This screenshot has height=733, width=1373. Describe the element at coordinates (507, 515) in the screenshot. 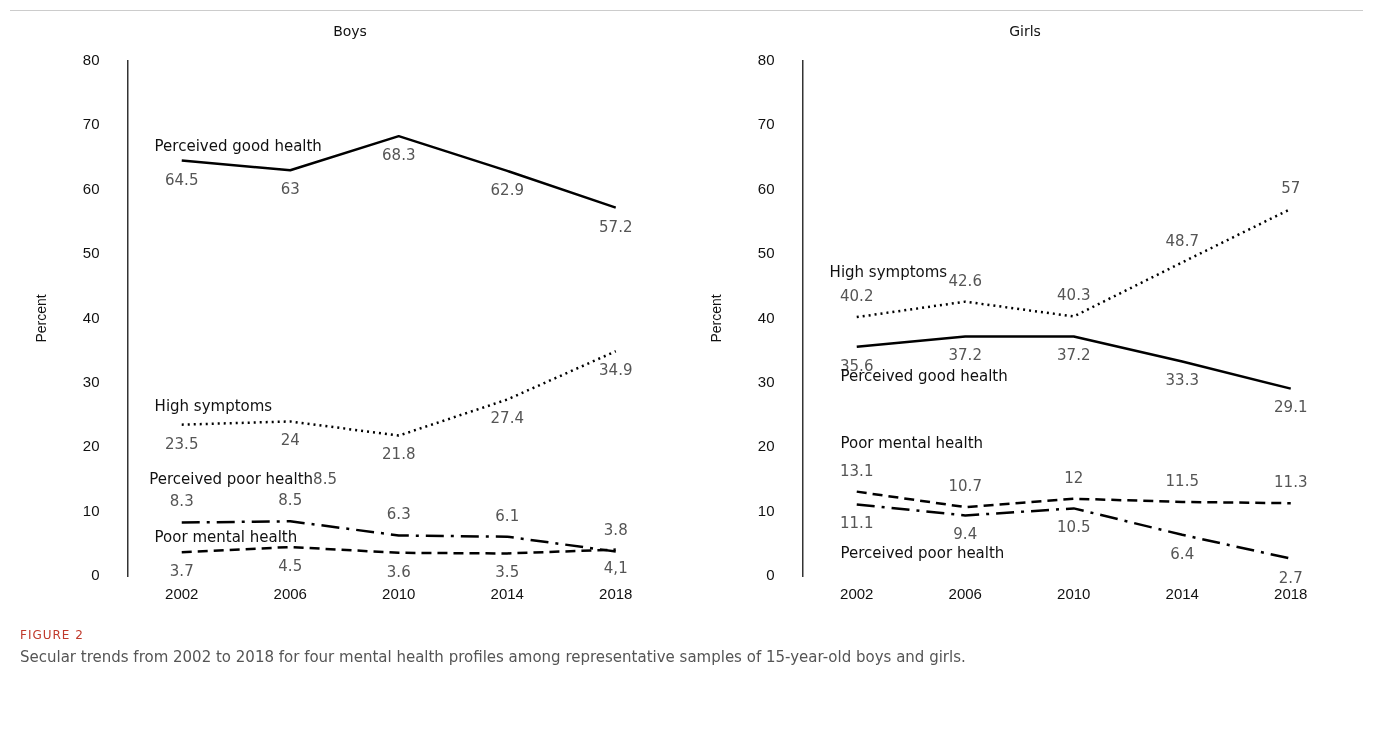

I see `data-label: 6.1` at that location.